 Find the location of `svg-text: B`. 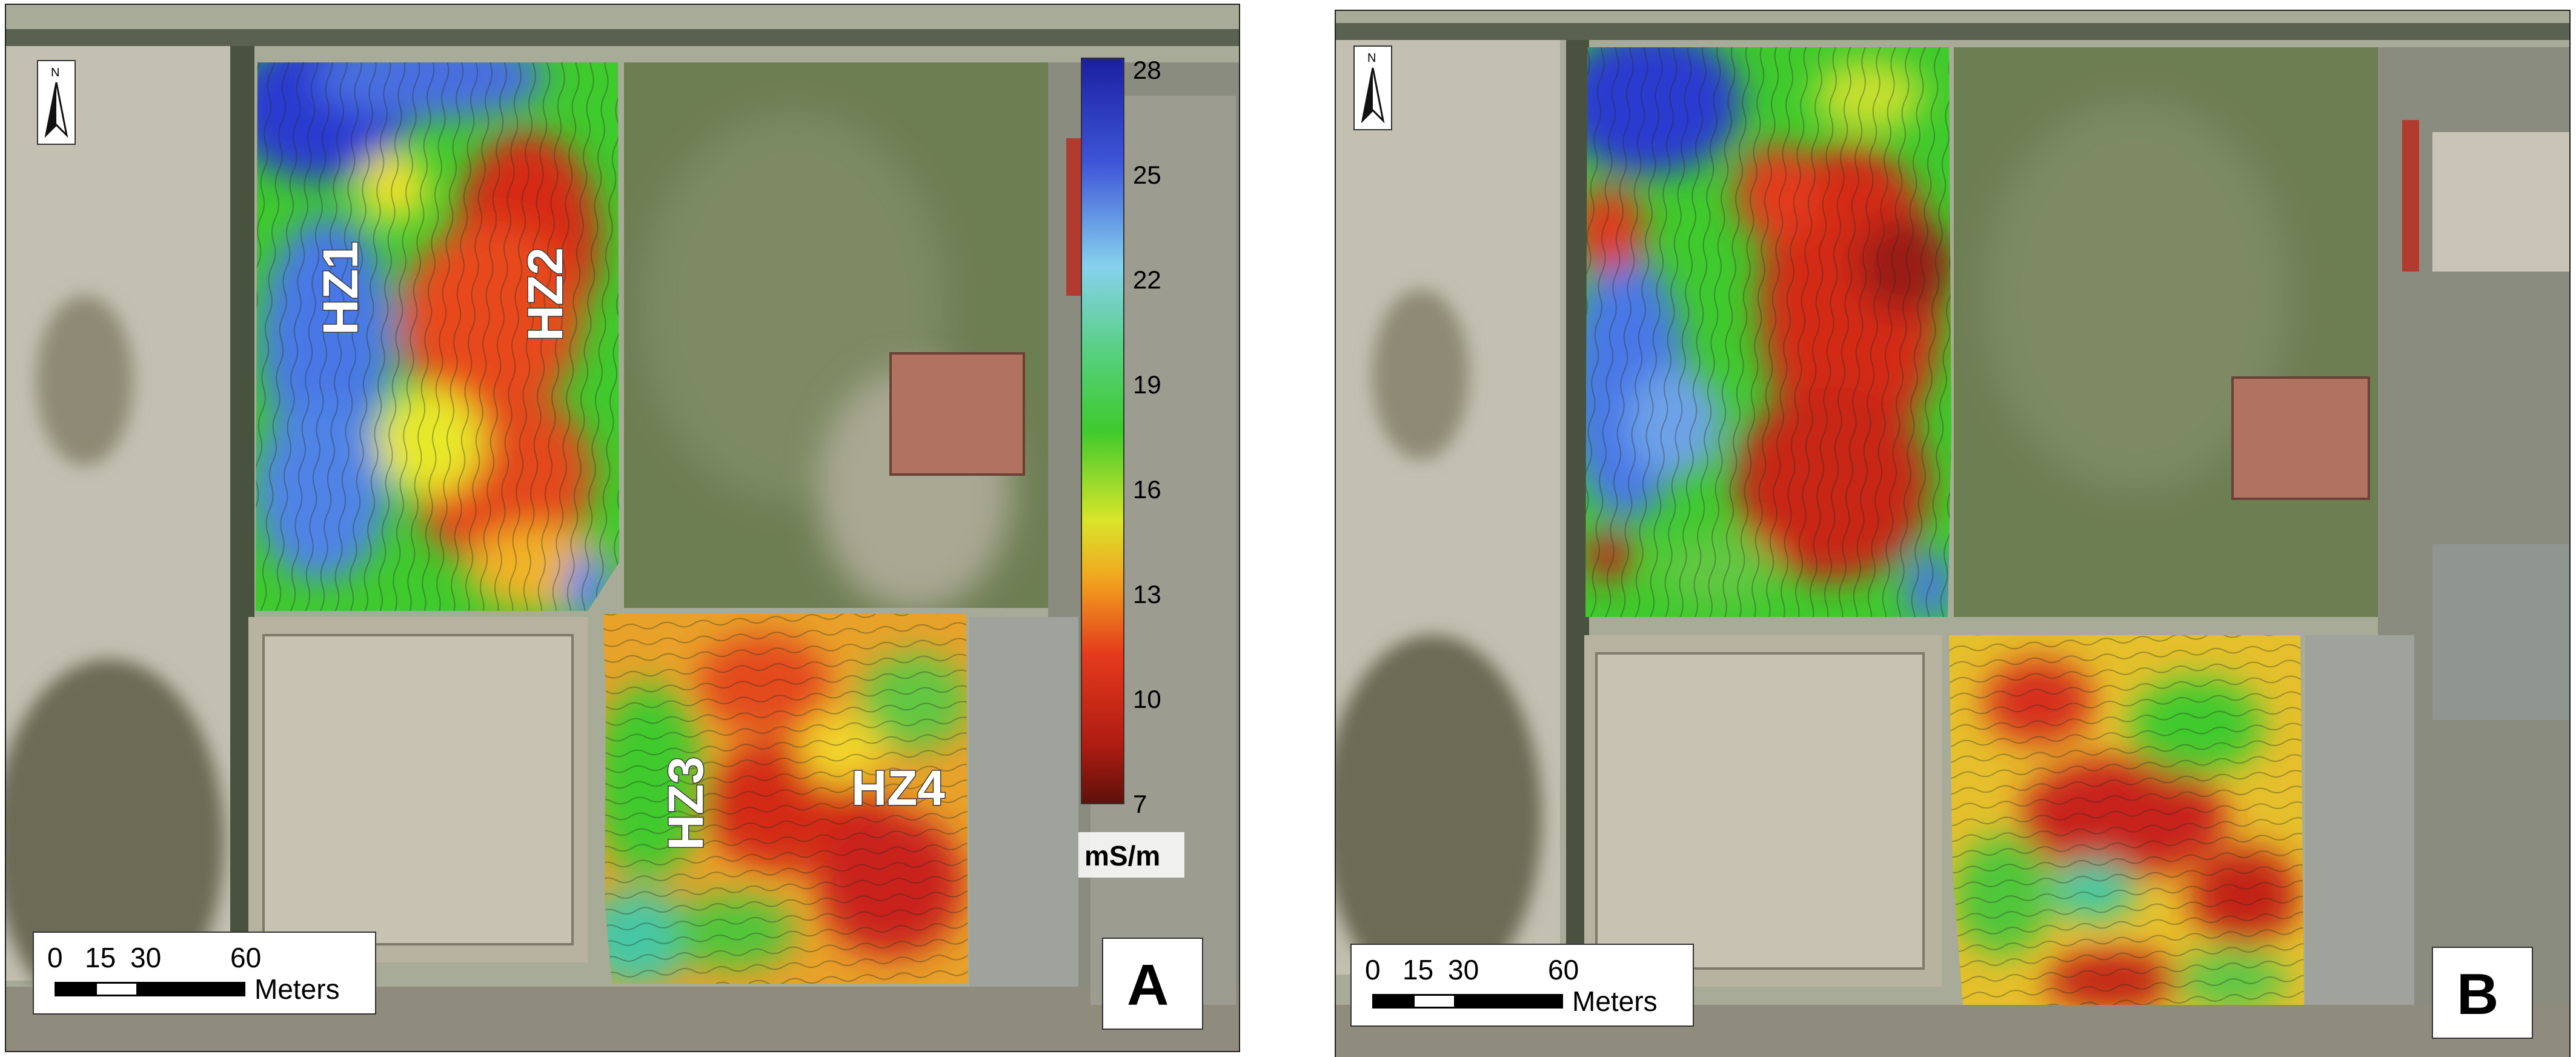

svg-text: B is located at coordinates (2477, 994).